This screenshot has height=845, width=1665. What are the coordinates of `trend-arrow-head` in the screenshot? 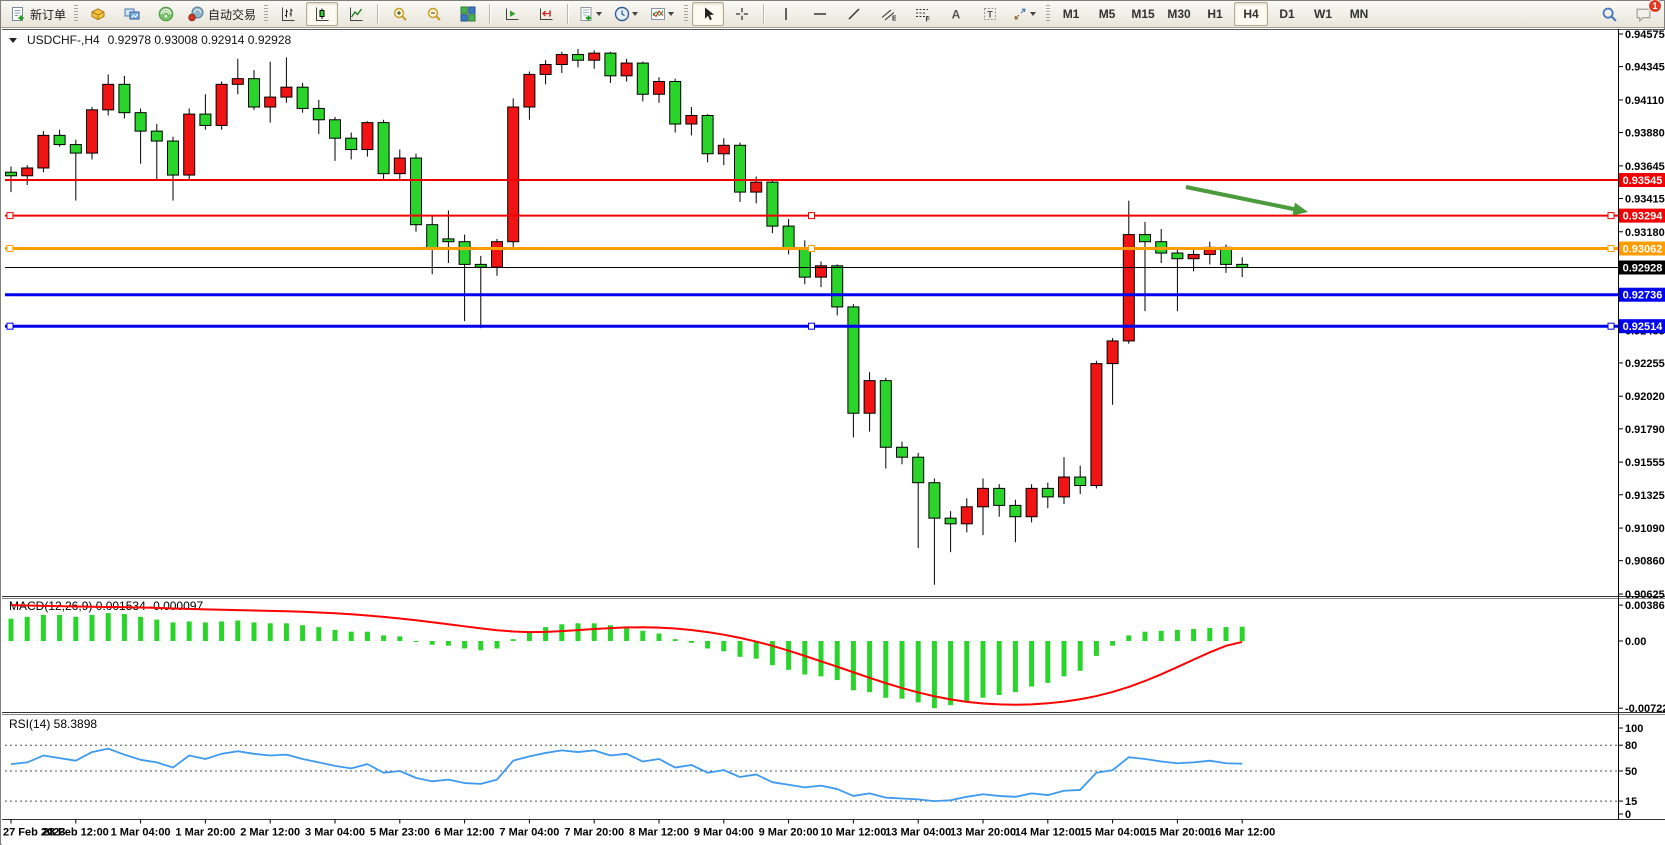 It's located at (1300, 209).